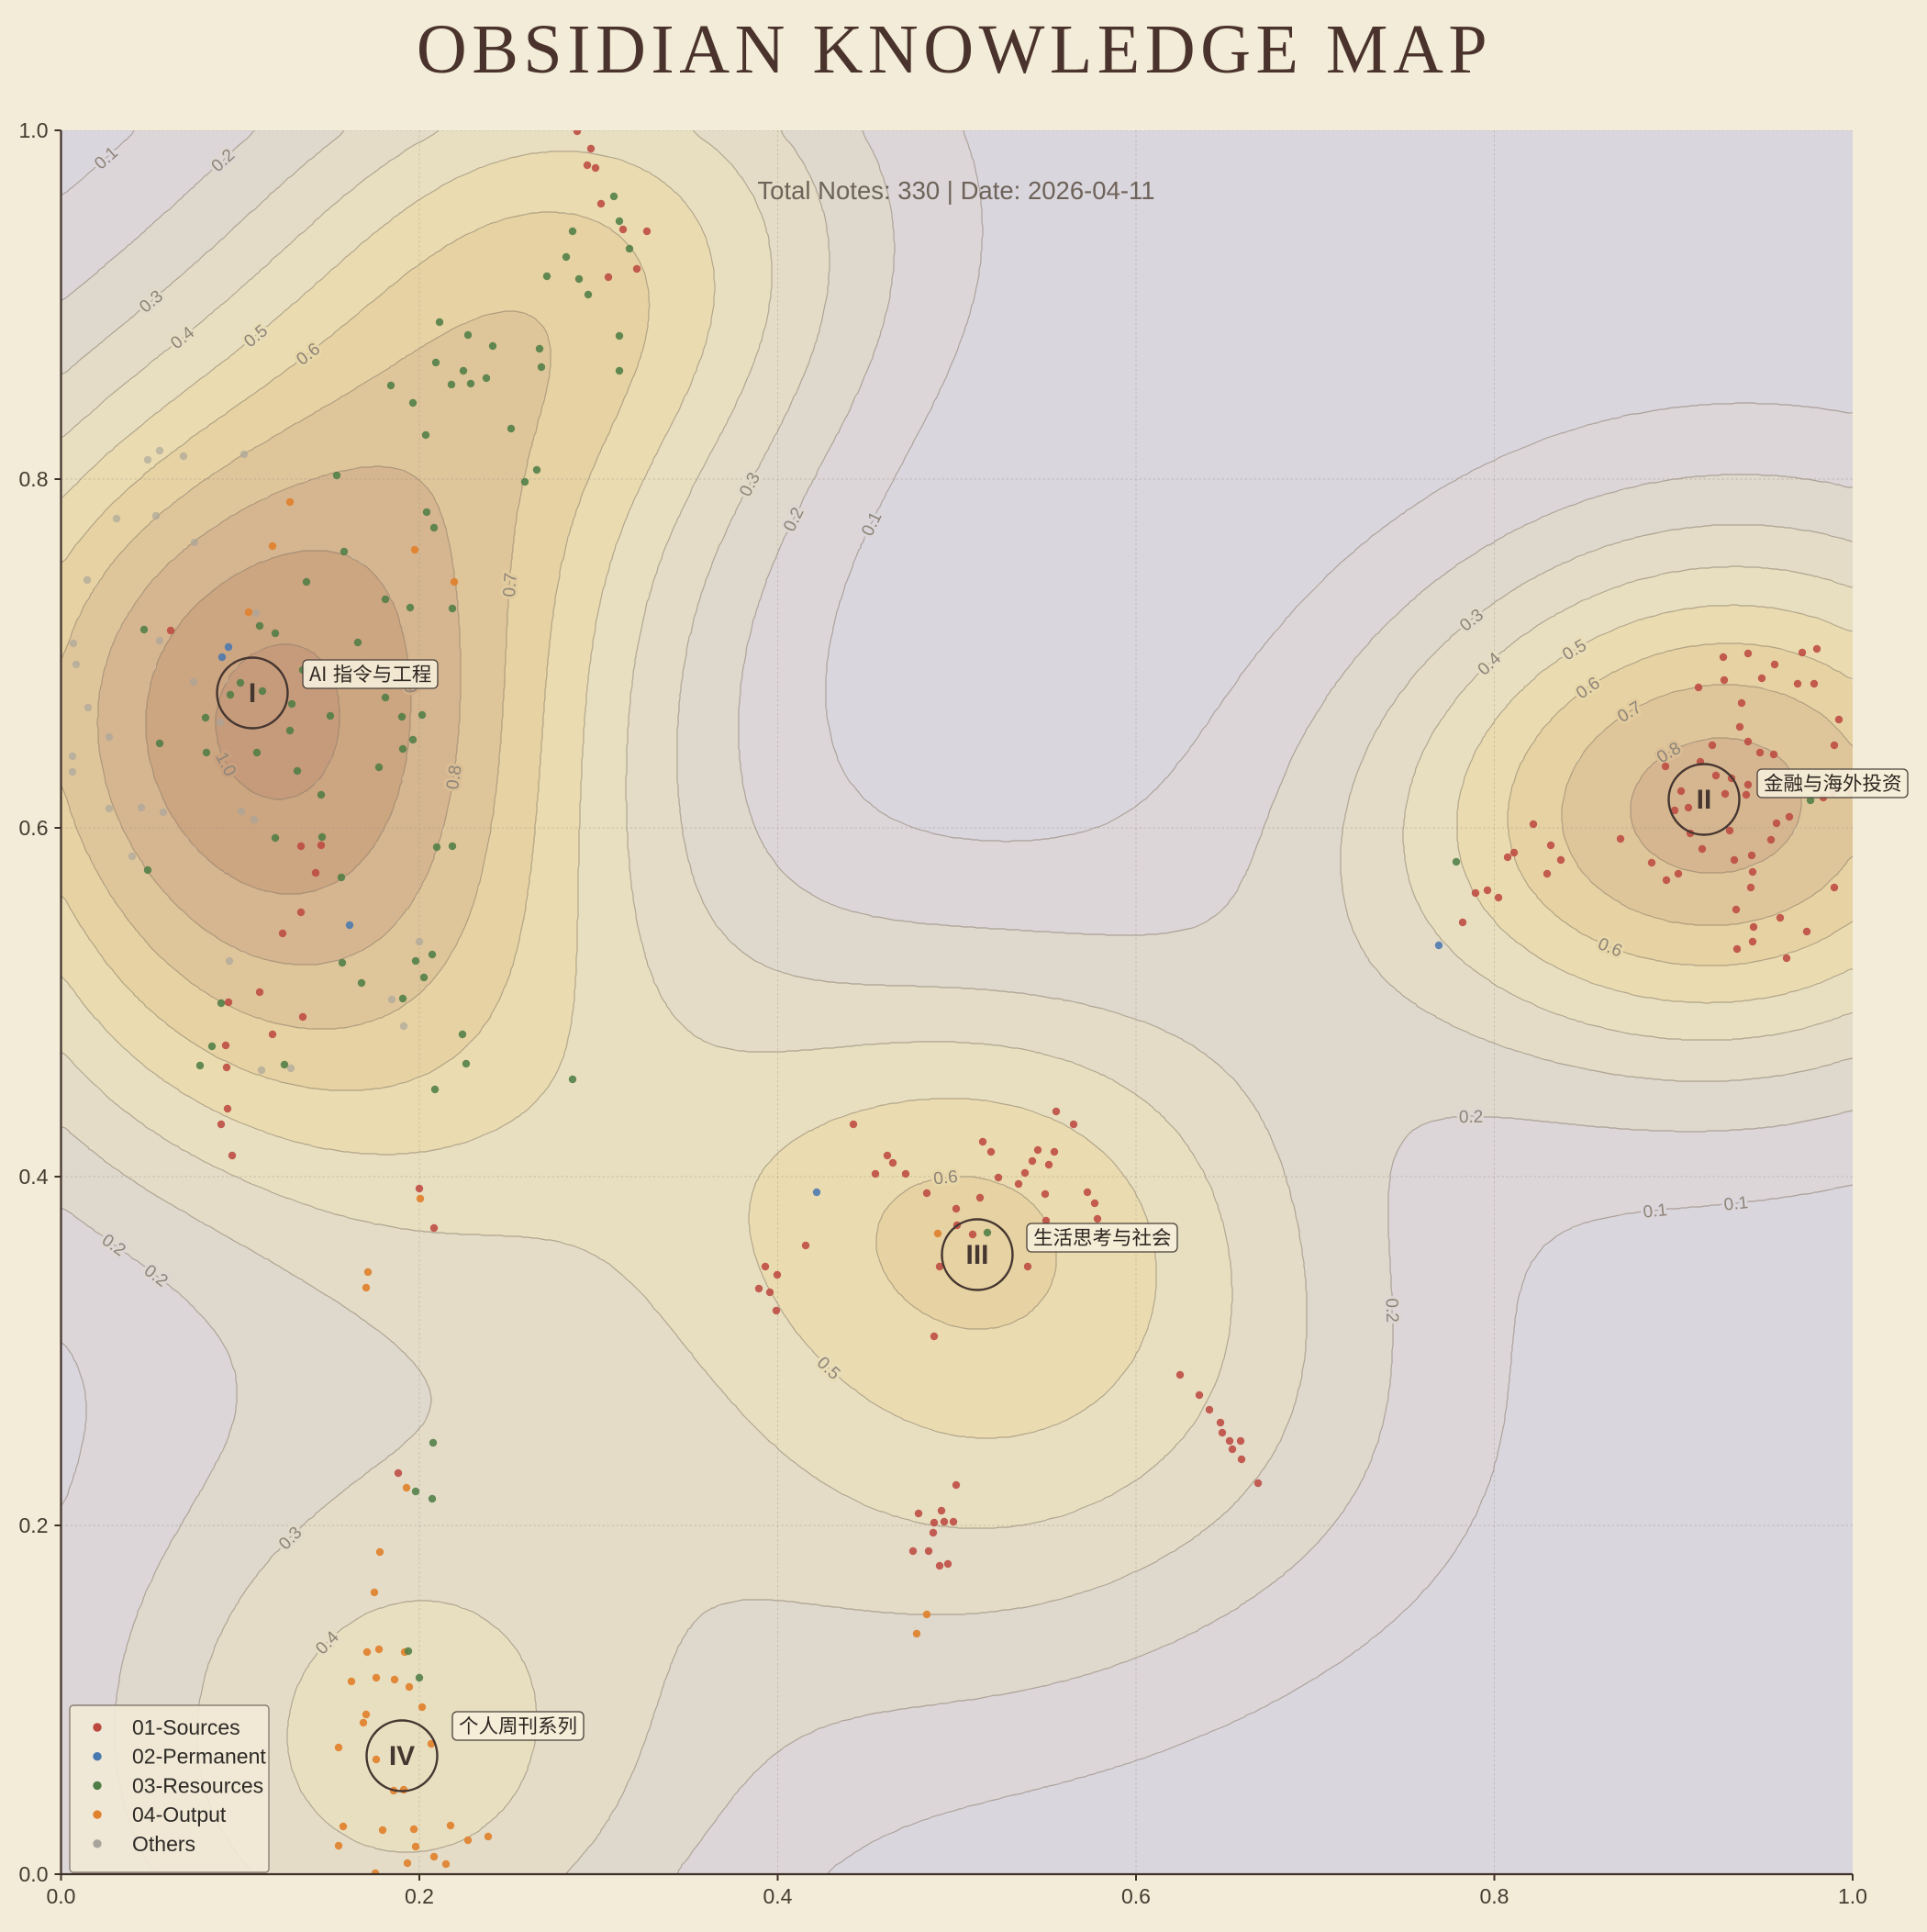 Image resolution: width=1927 pixels, height=1932 pixels. I want to click on svg-text: IV, so click(402, 1756).